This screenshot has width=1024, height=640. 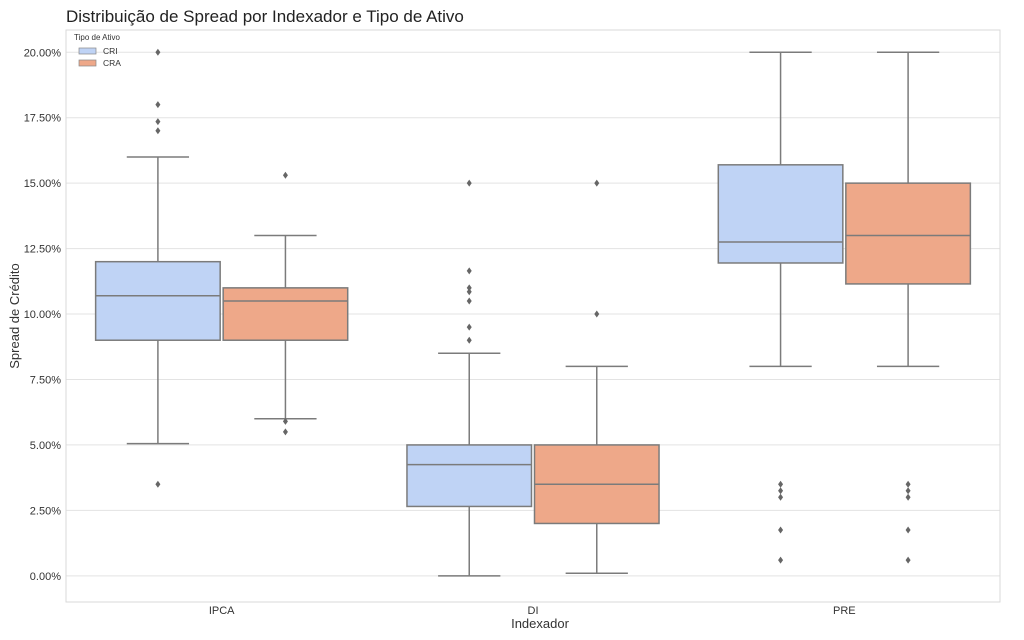 I want to click on x-tick-label: DI, so click(x=533, y=611).